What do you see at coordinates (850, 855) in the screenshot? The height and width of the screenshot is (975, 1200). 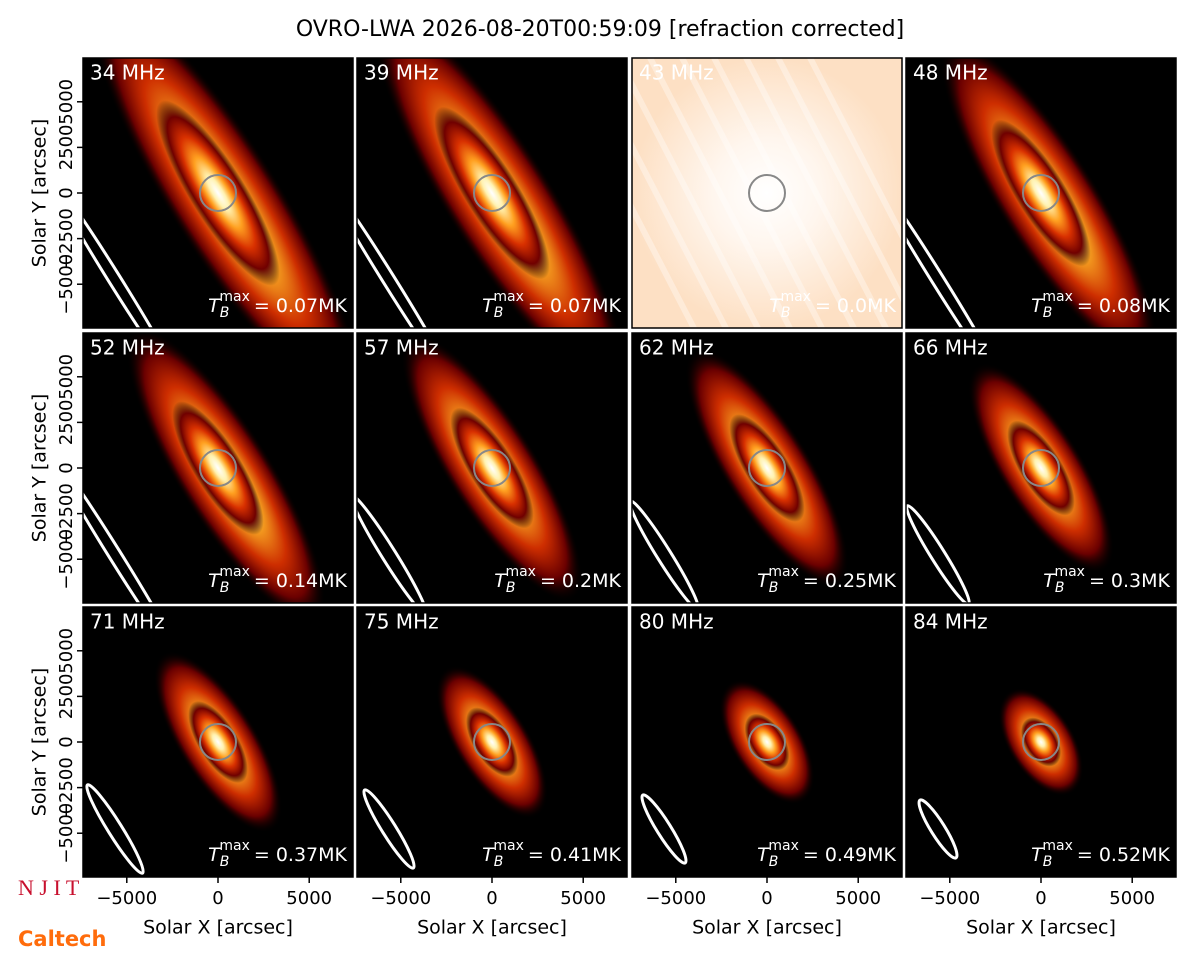 I see `annotation-value: = 0.49MK` at bounding box center [850, 855].